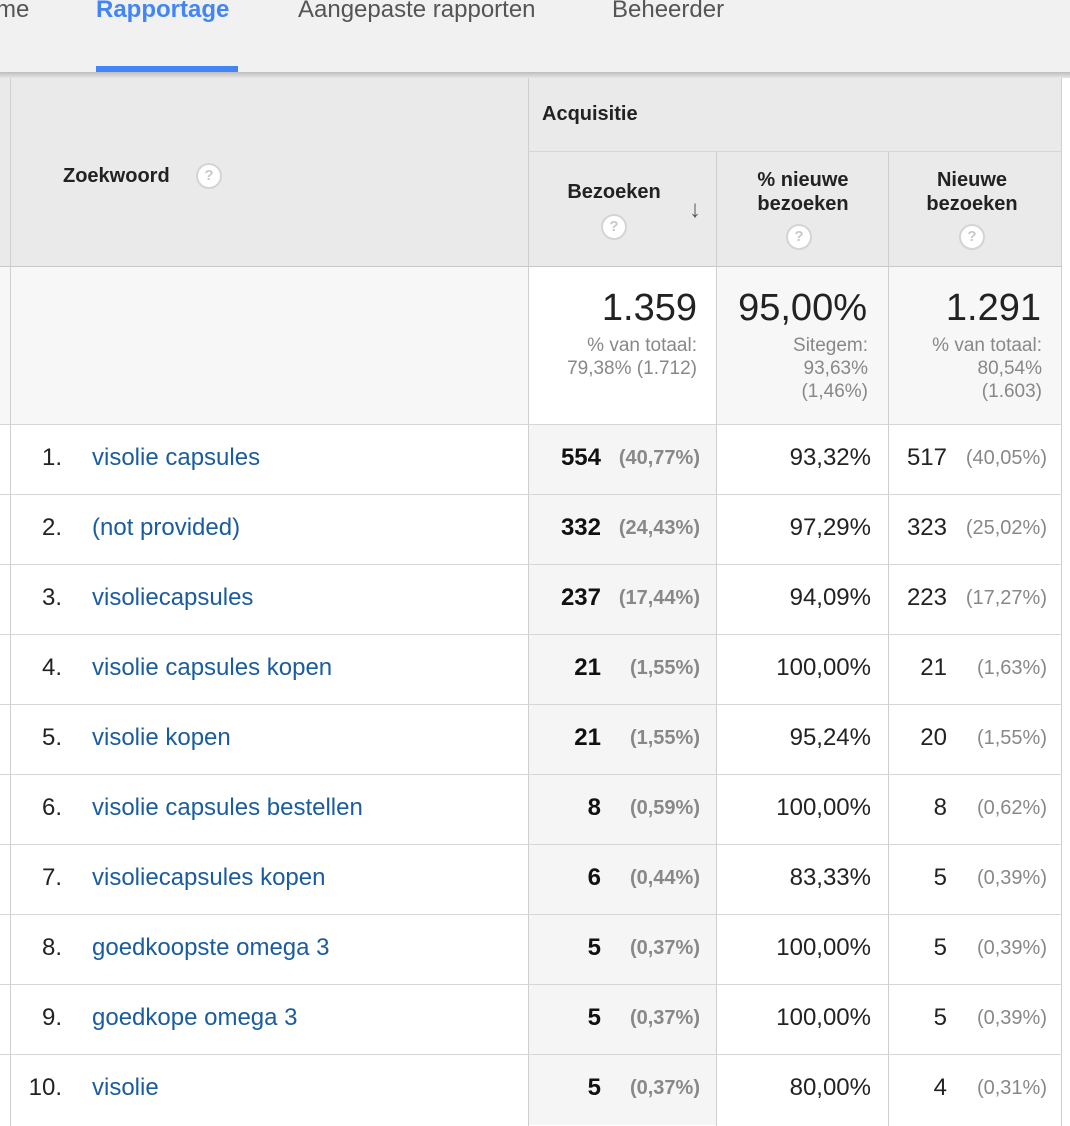 The image size is (1070, 1126). Describe the element at coordinates (668, 37) in the screenshot. I see `tab-beheerder: Beheerder` at that location.